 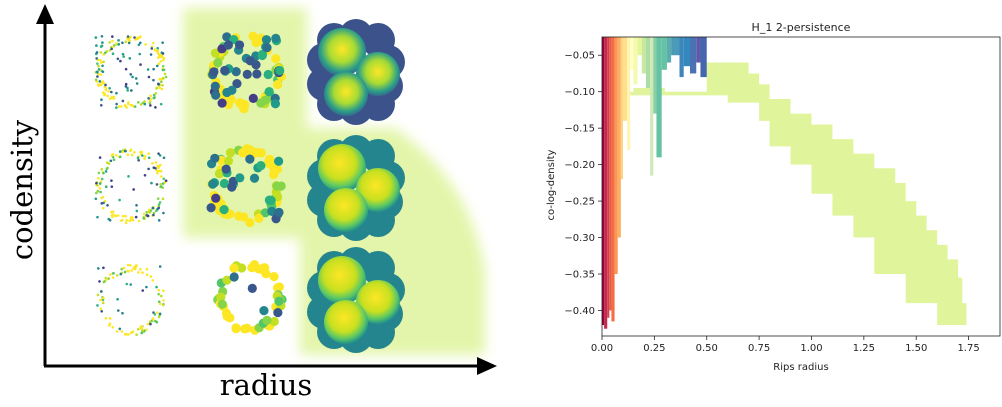 What do you see at coordinates (916, 348) in the screenshot?
I see `x-tick-label: 1.50` at bounding box center [916, 348].